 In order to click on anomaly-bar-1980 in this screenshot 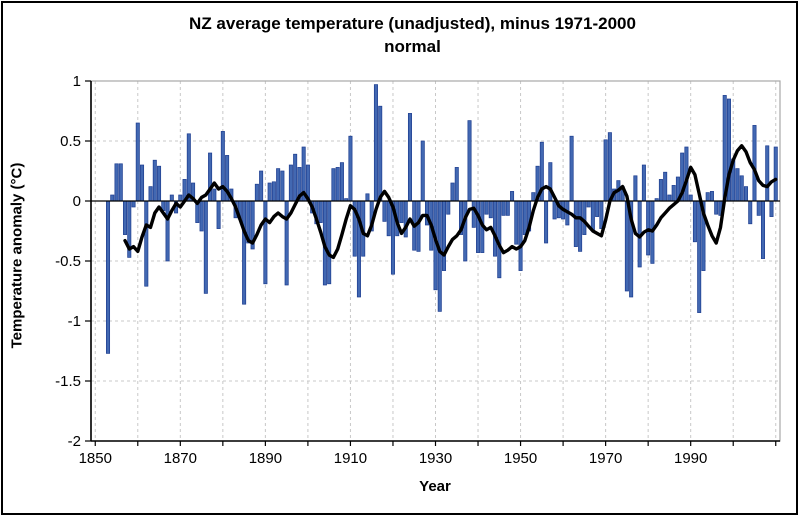, I will do `click(648, 228)`.